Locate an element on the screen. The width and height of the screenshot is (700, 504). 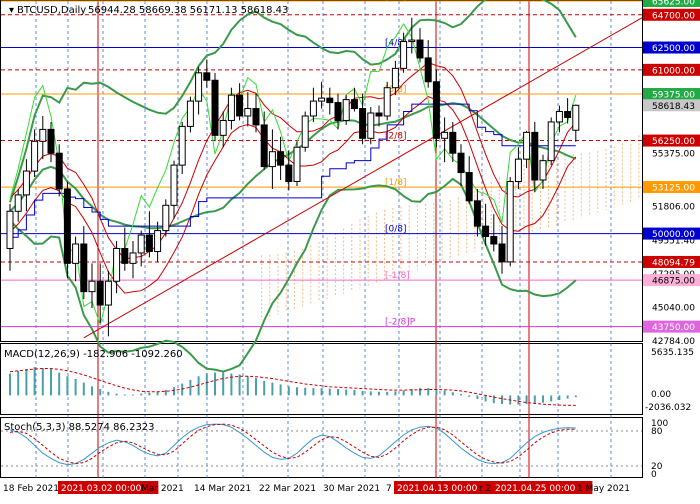
price-tag-label: 59375.00 is located at coordinates (673, 96).